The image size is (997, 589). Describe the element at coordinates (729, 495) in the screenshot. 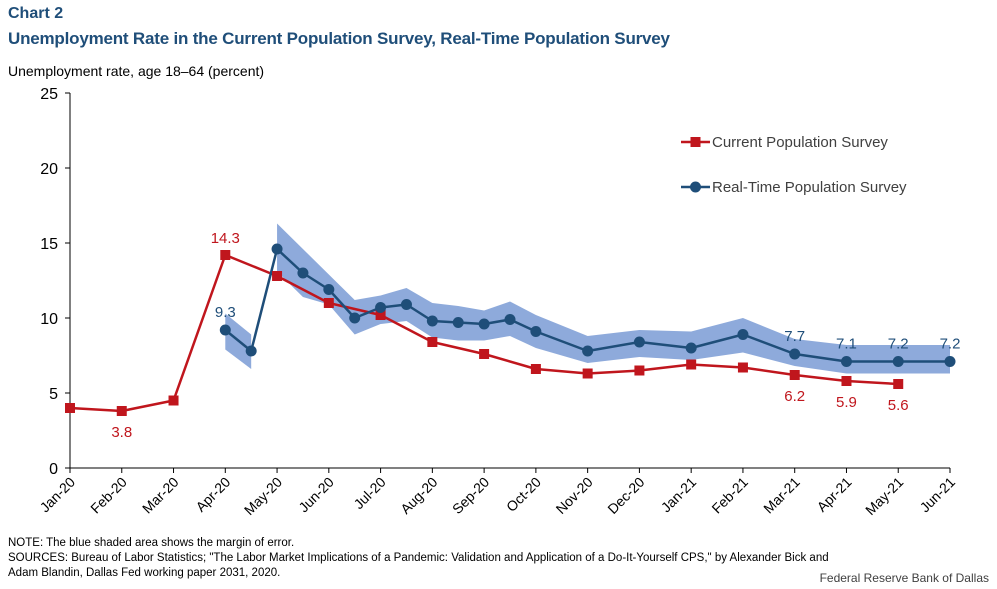

I see `x-tick-label: Feb-21` at that location.